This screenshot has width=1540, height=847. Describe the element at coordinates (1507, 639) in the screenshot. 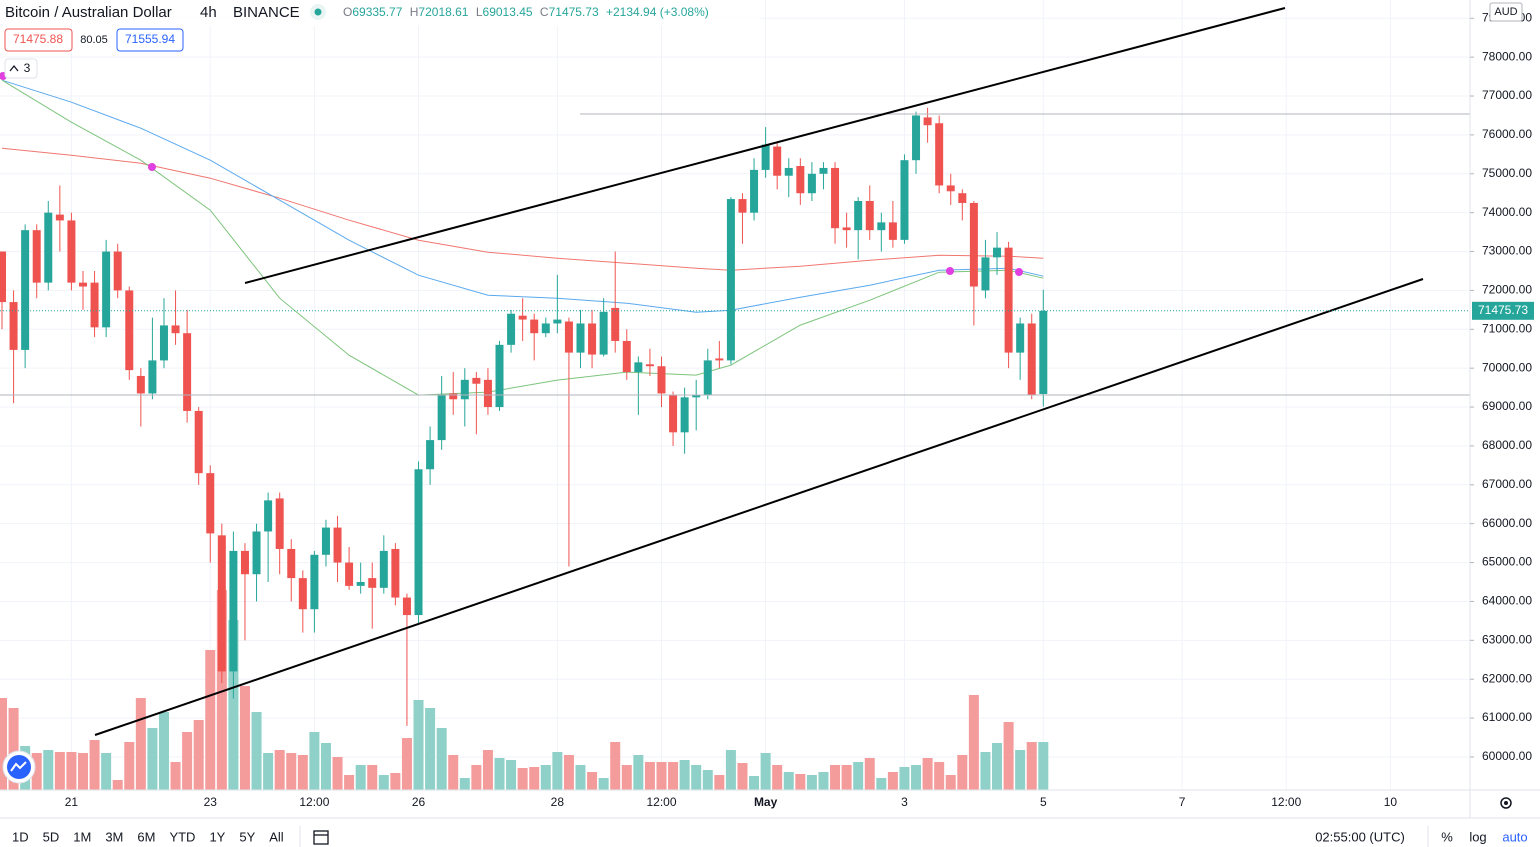

I see `y-tick-label: 63000.00` at that location.